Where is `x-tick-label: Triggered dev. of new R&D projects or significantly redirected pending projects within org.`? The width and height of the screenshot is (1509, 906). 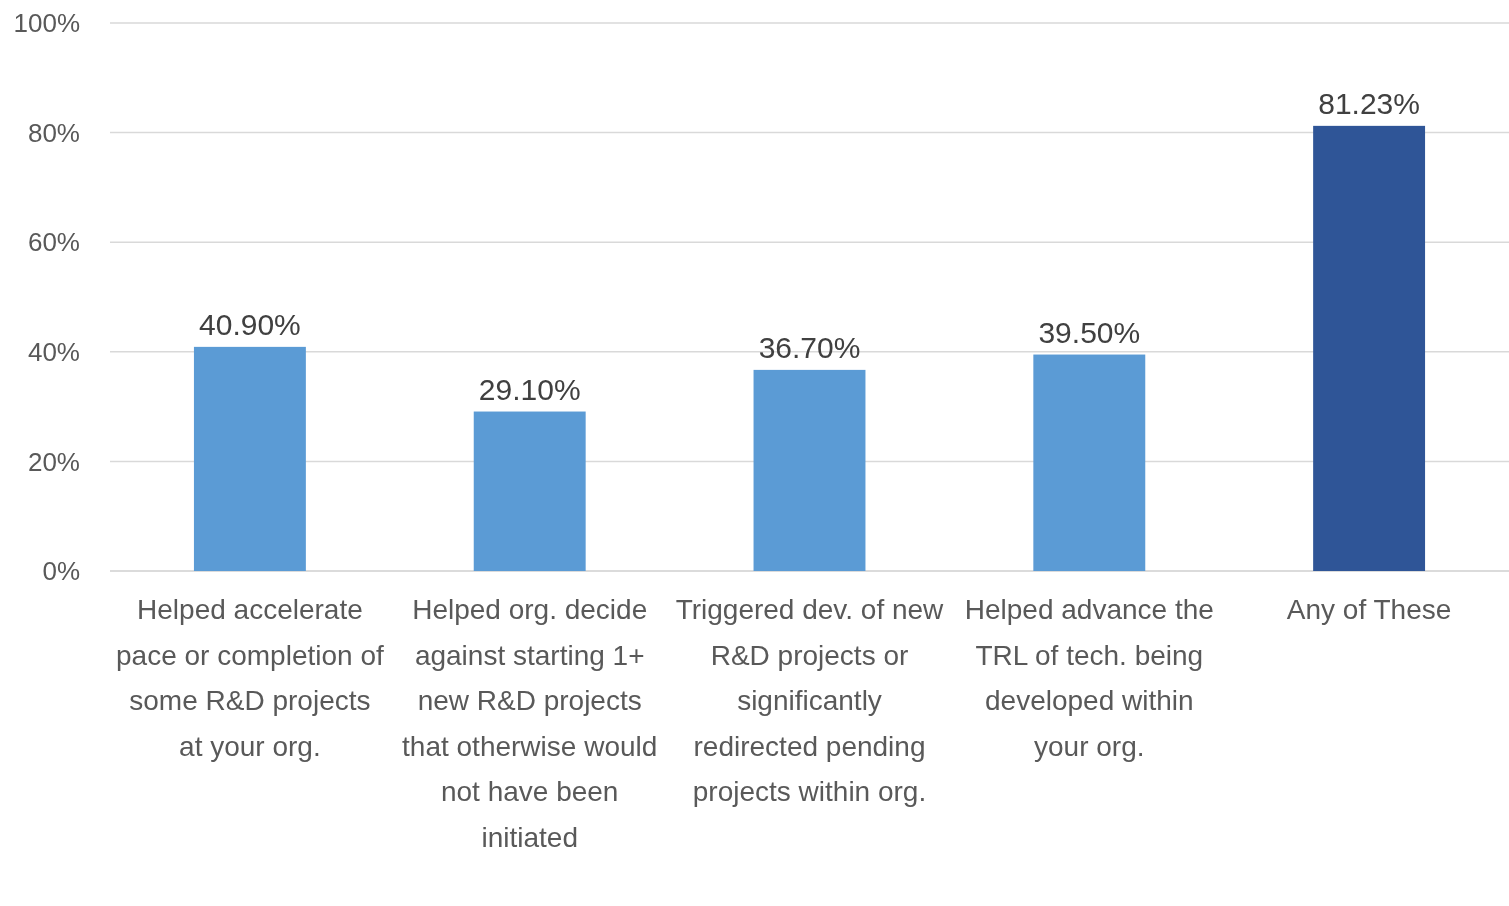 x-tick-label: Triggered dev. of new R&D projects or significantly redirected pending projects within org. is located at coordinates (810, 700).